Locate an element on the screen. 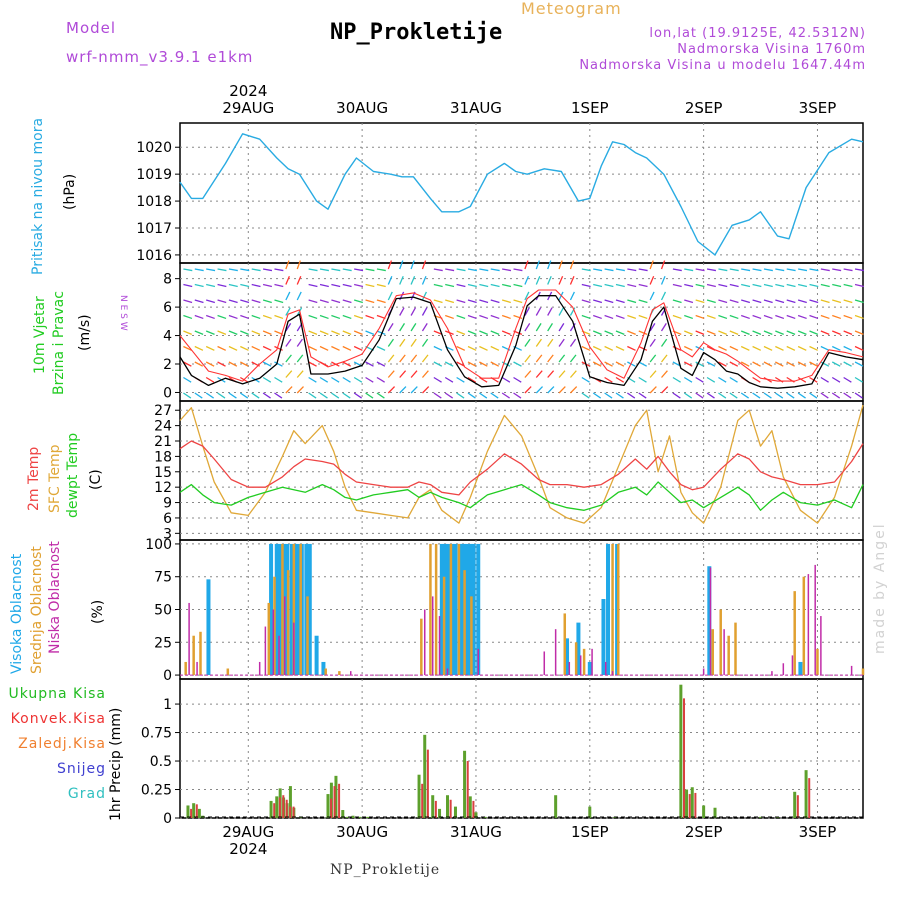 Image resolution: width=900 pixels, height=900 pixels. panel-frame is located at coordinates (521, 193).